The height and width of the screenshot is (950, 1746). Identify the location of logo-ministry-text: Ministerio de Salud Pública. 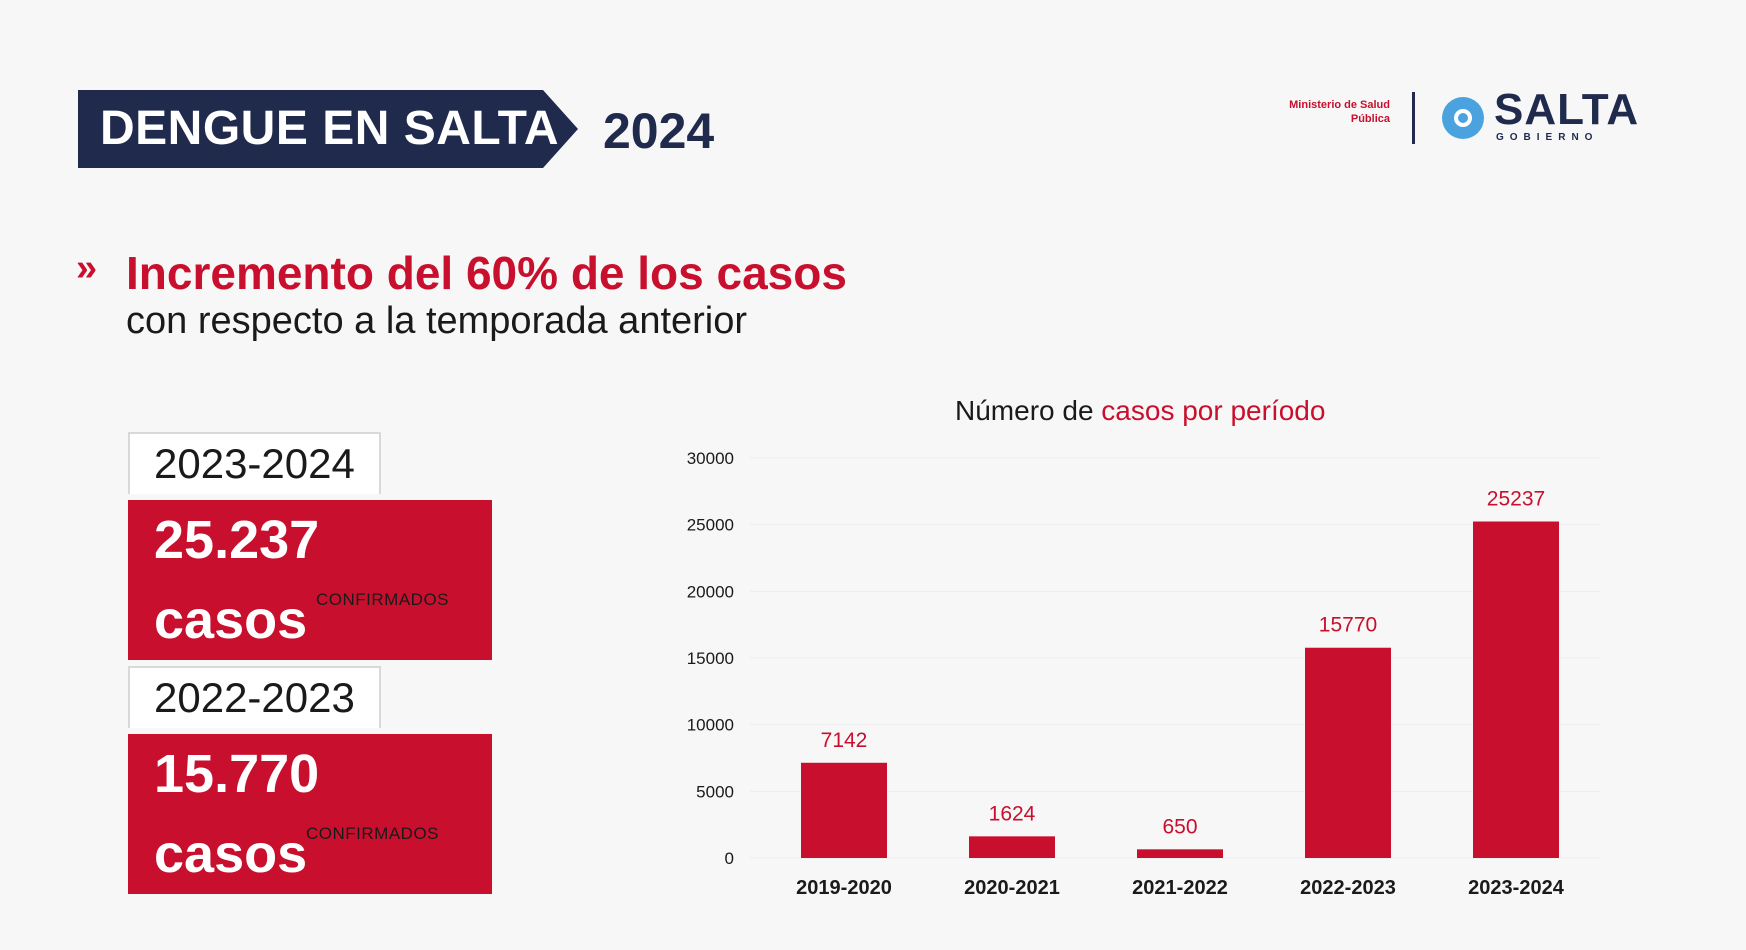
(1339, 112).